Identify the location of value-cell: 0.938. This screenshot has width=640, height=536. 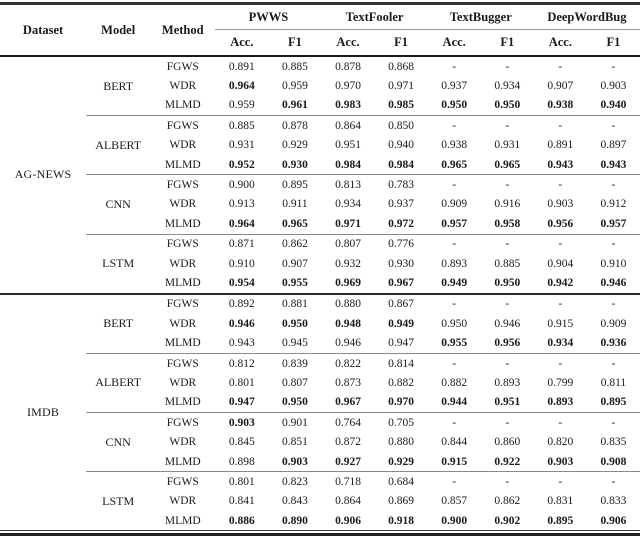
(454, 145).